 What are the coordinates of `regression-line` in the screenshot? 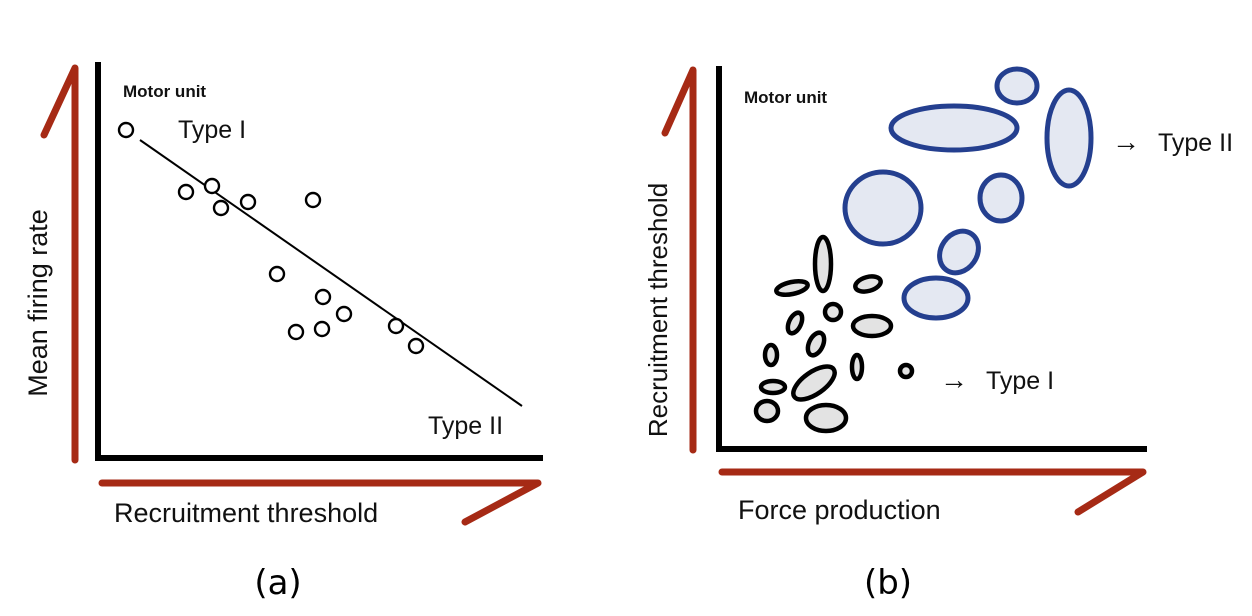 It's located at (331, 273).